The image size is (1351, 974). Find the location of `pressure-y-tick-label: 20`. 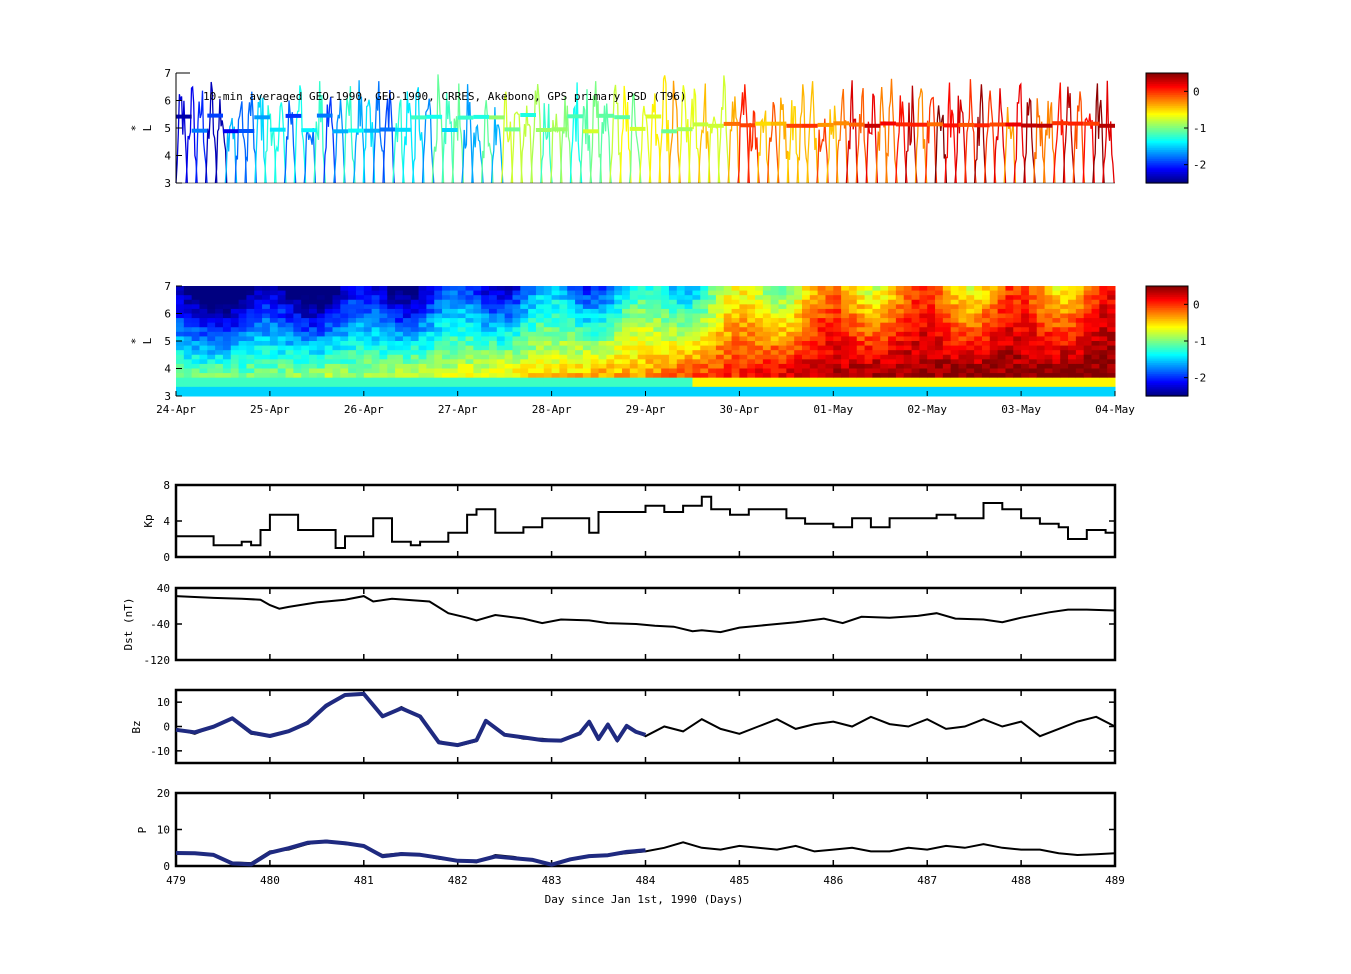

pressure-y-tick-label: 20 is located at coordinates (163, 793).